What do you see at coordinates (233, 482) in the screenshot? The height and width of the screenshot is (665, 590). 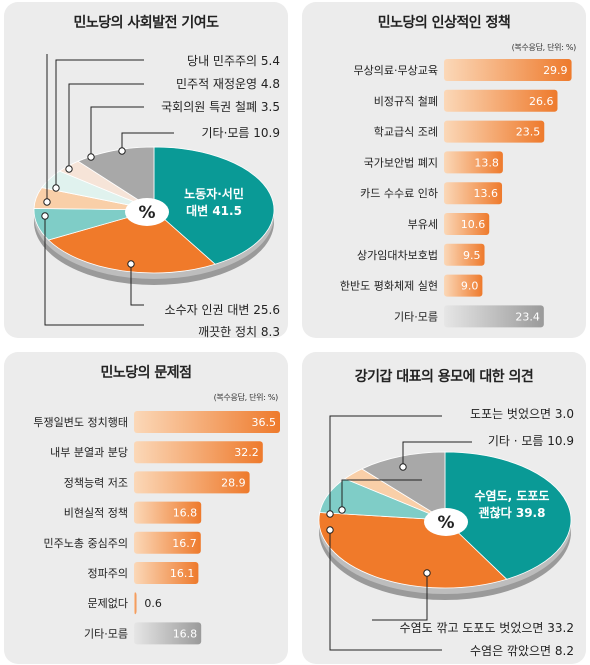 I see `bar-value-label: 28.9` at bounding box center [233, 482].